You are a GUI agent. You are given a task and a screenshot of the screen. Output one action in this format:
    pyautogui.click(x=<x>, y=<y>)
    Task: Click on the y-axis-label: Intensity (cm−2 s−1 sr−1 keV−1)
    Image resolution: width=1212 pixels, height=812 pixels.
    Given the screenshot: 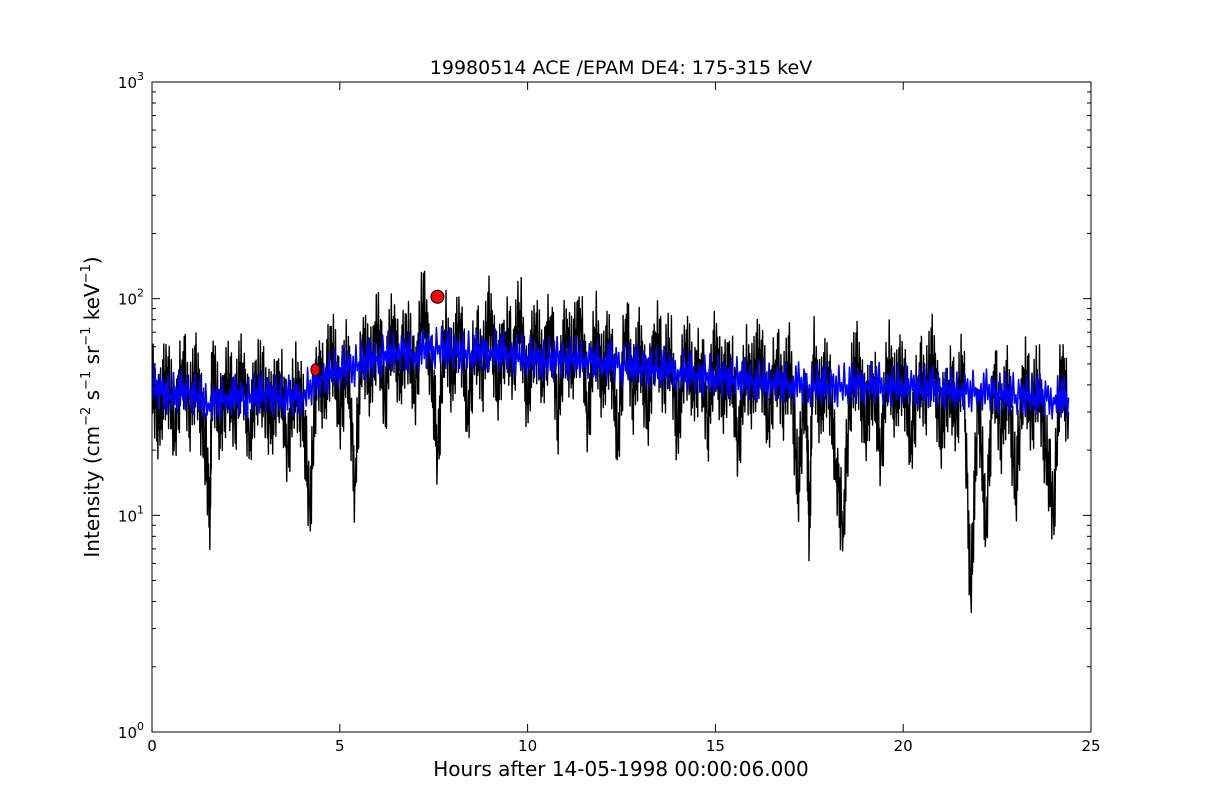 What is the action you would take?
    pyautogui.click(x=91, y=406)
    